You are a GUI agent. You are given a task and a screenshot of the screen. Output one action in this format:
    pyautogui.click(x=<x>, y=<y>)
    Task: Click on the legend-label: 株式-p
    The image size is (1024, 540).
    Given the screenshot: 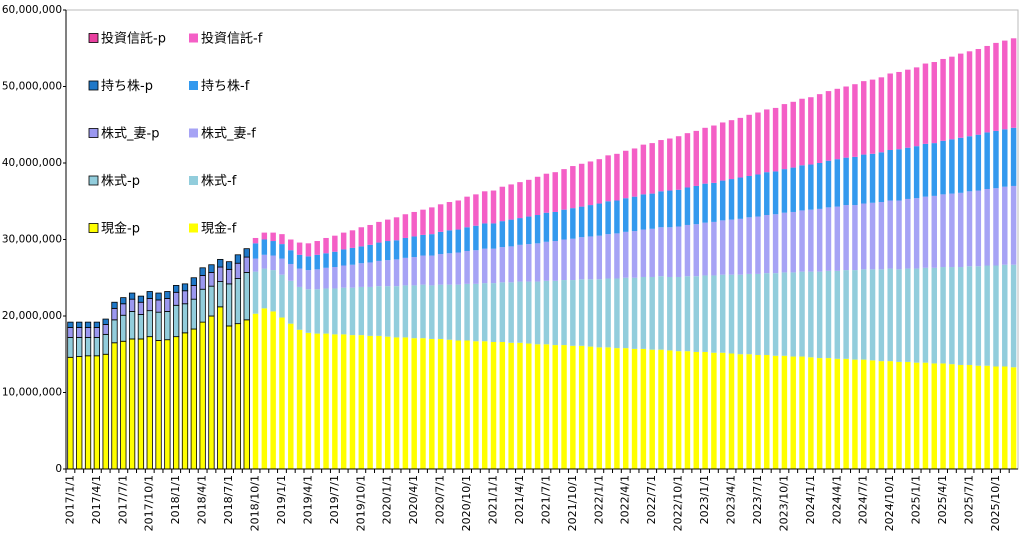 What is the action you would take?
    pyautogui.click(x=120, y=181)
    